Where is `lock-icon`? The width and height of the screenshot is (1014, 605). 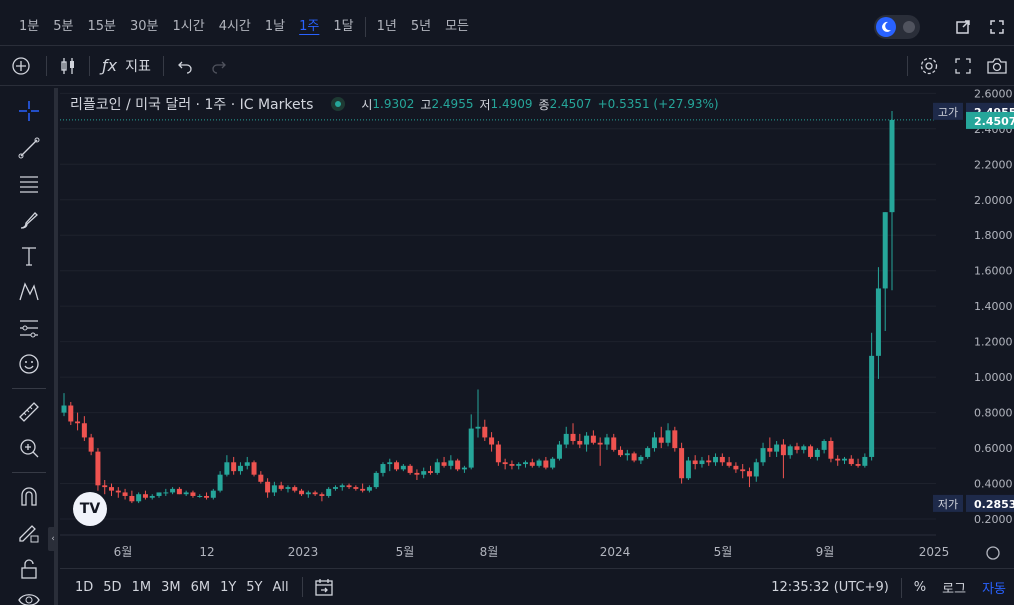 lock-icon is located at coordinates (29, 569).